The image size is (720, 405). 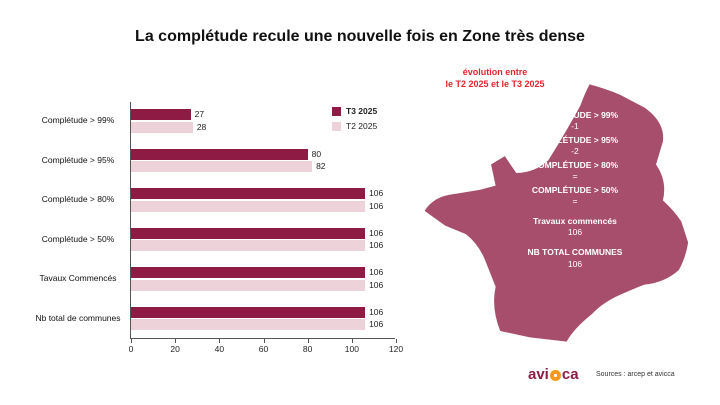 I want to click on map-stat-completude-95: COMPLÉTUDE > 95% -2, so click(x=575, y=146).